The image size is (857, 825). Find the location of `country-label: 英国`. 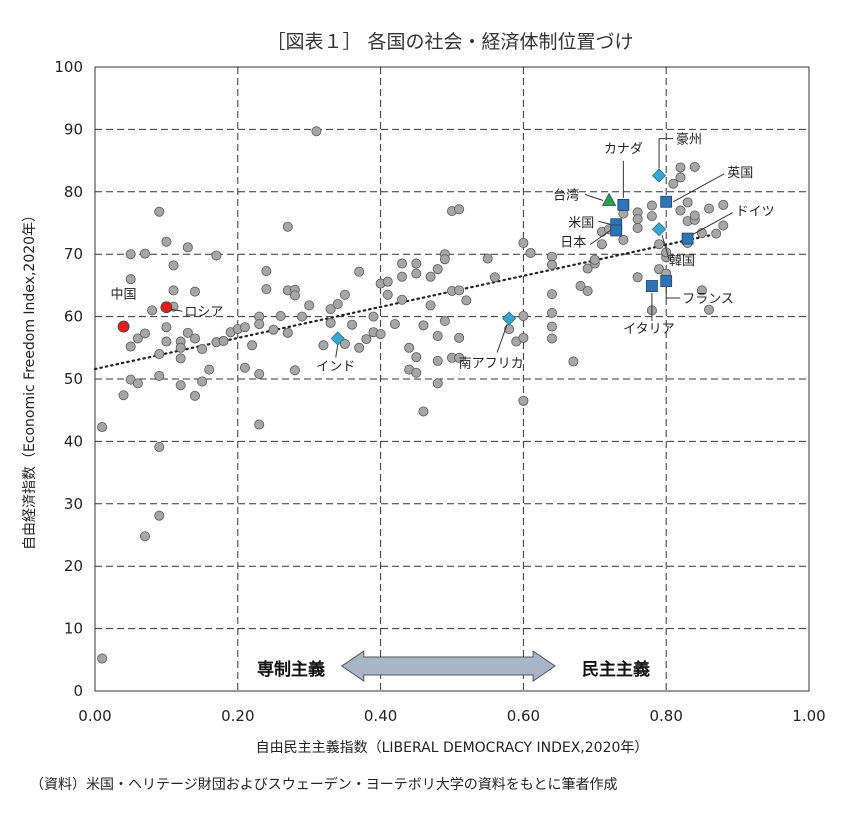

country-label: 英国 is located at coordinates (740, 173).